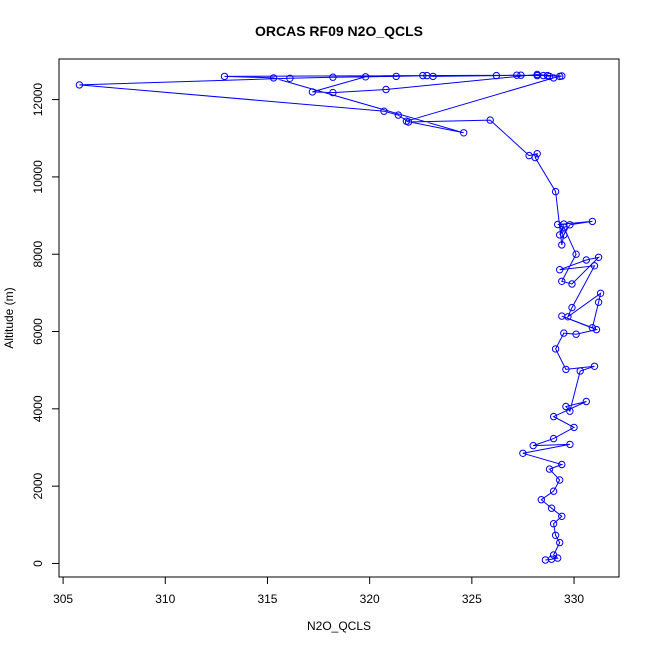 This screenshot has height=650, width=650. Describe the element at coordinates (9, 317) in the screenshot. I see `y-axis-label: Altitude (m)` at that location.